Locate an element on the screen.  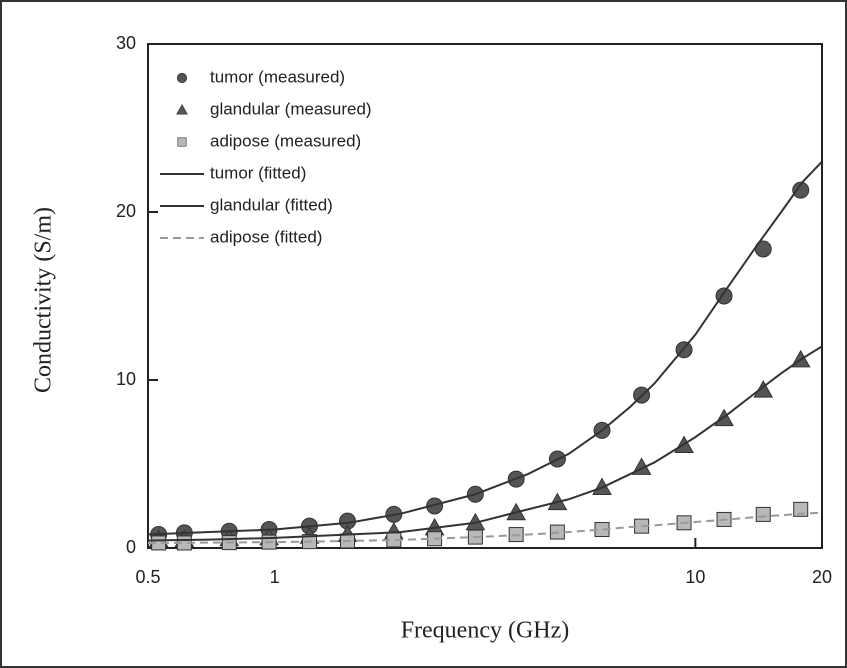
legend-label: adipose (fitted) is located at coordinates (266, 236).